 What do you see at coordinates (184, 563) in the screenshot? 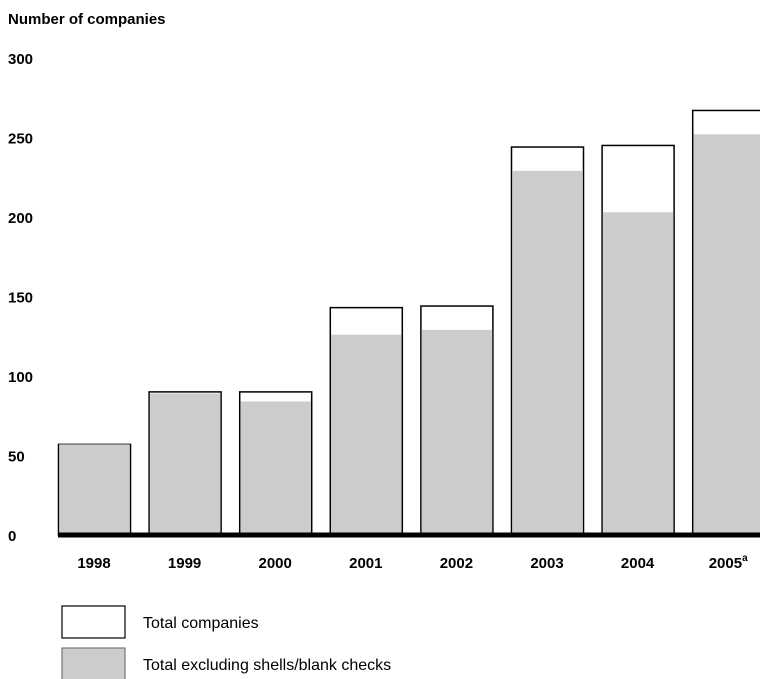
I see `x-tick-label-1999: 1999` at bounding box center [184, 563].